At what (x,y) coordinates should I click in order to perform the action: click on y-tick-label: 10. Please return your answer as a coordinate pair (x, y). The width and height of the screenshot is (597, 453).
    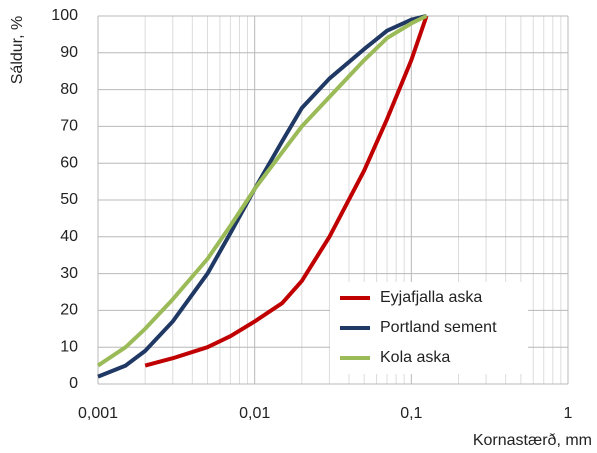
    Looking at the image, I should click on (69, 346).